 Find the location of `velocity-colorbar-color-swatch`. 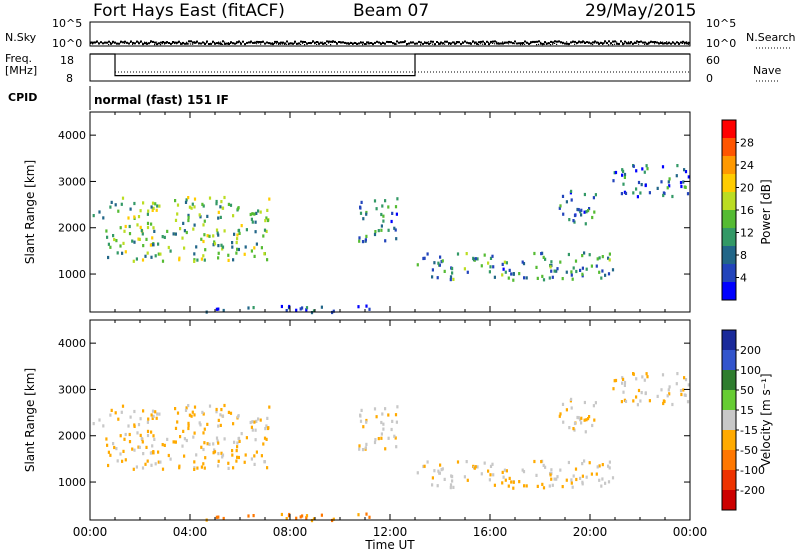

velocity-colorbar-color-swatch is located at coordinates (729, 500).